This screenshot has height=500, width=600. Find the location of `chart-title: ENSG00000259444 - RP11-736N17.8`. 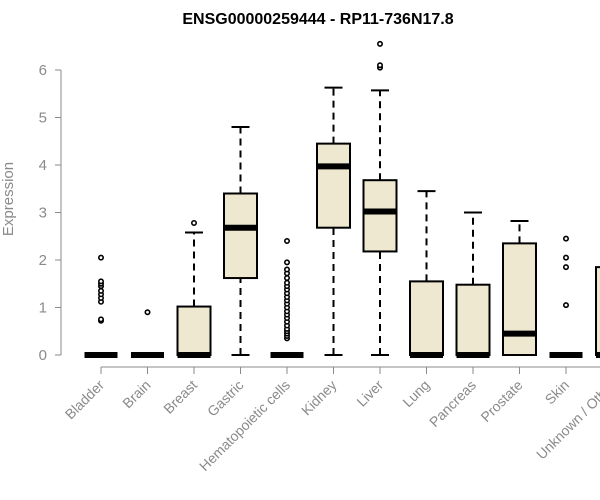

chart-title: ENSG00000259444 - RP11-736N17.8 is located at coordinates (317, 19).